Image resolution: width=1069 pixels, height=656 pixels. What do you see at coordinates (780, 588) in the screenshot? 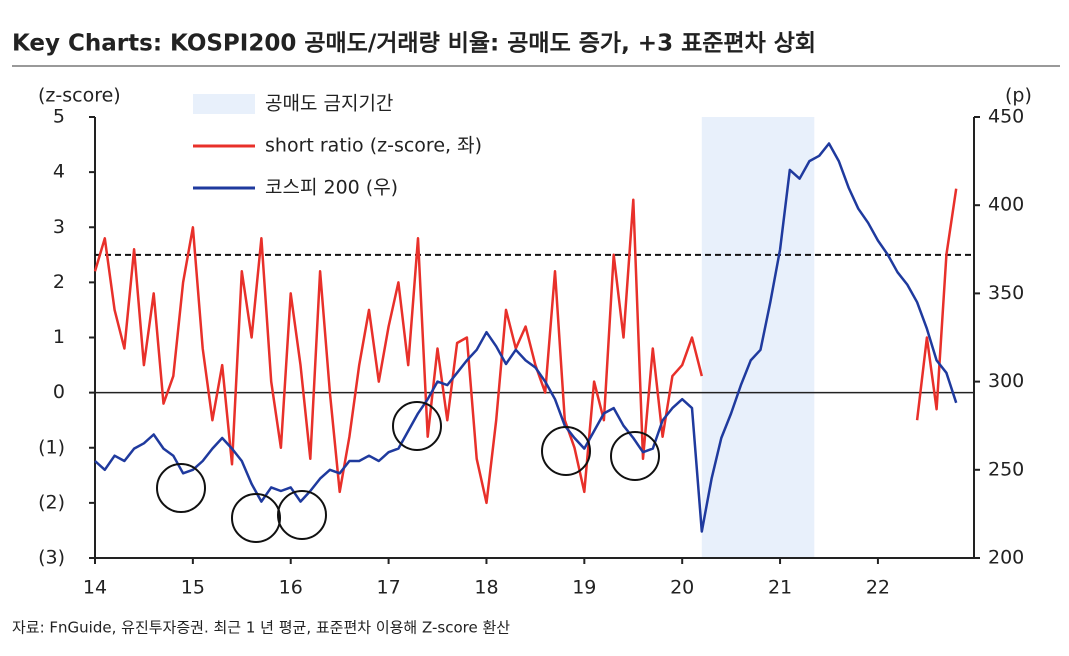
I see `x-tick-label: 21` at bounding box center [780, 588].